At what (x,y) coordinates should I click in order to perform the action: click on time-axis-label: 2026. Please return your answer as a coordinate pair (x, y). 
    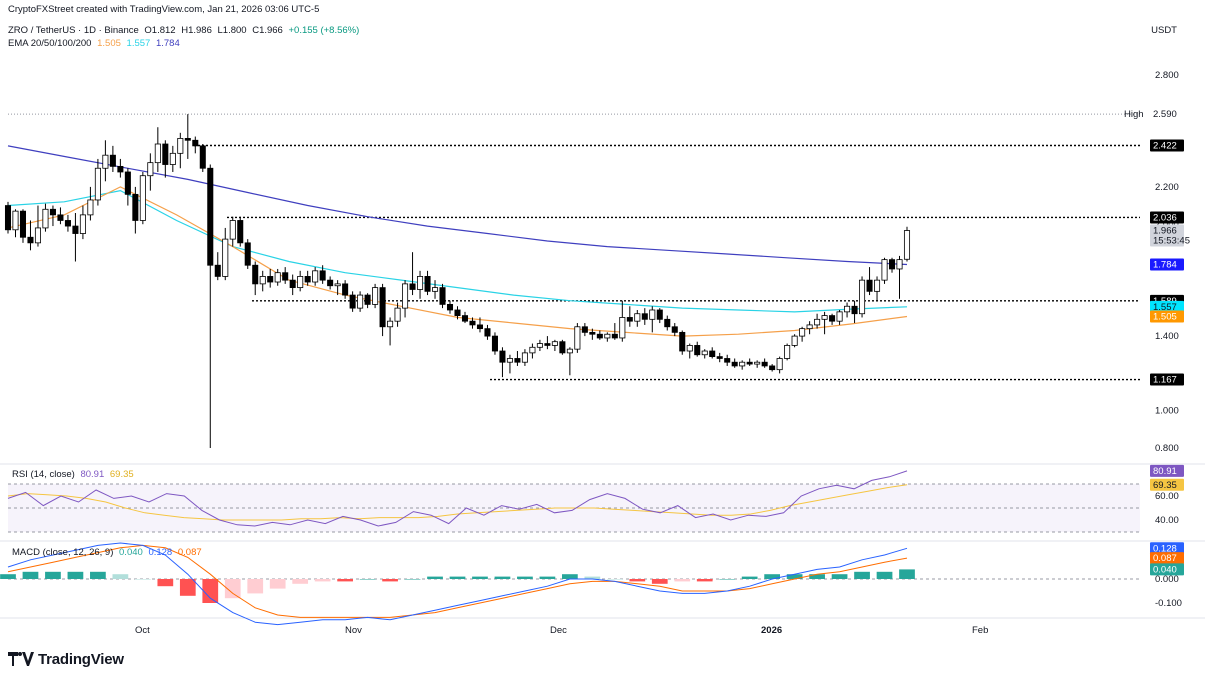
    Looking at the image, I should click on (771, 630).